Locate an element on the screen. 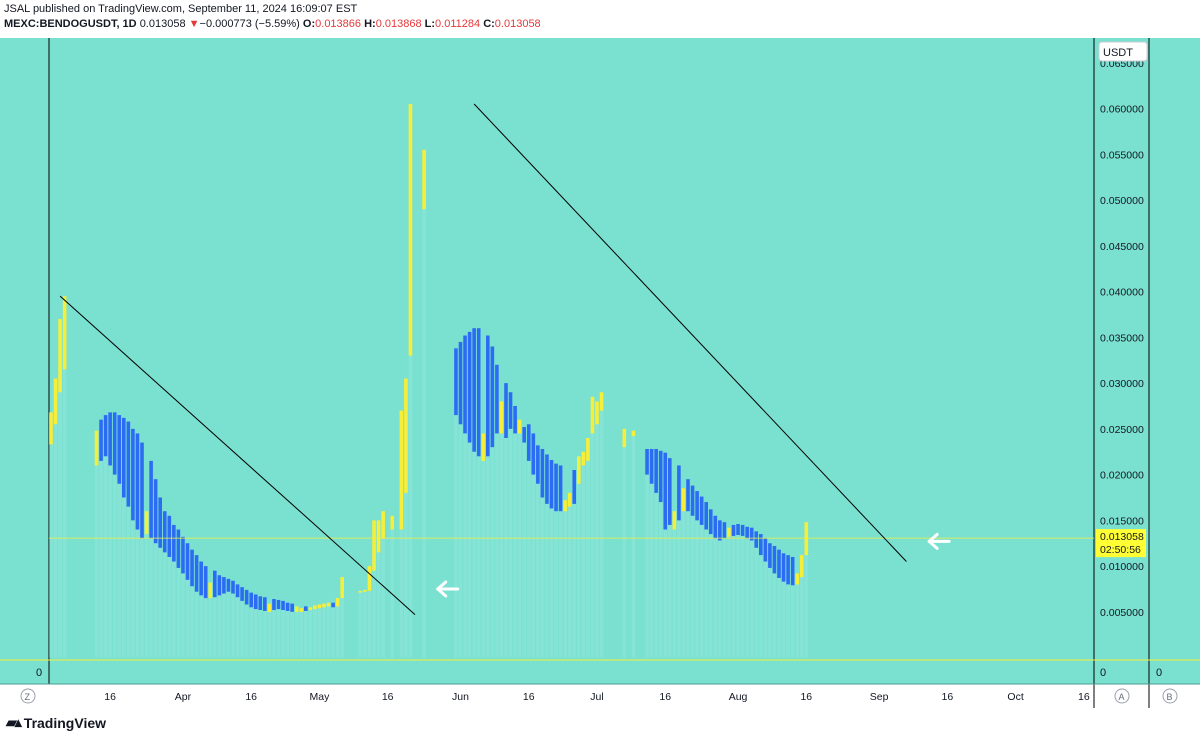  price-change: −0.000773 (−5.59%) is located at coordinates (249, 24).